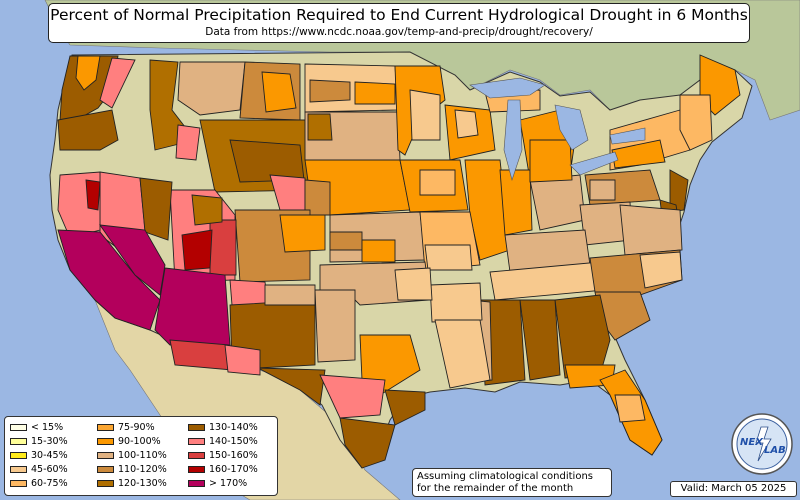  I want to click on logo-globe, so click(762, 444).